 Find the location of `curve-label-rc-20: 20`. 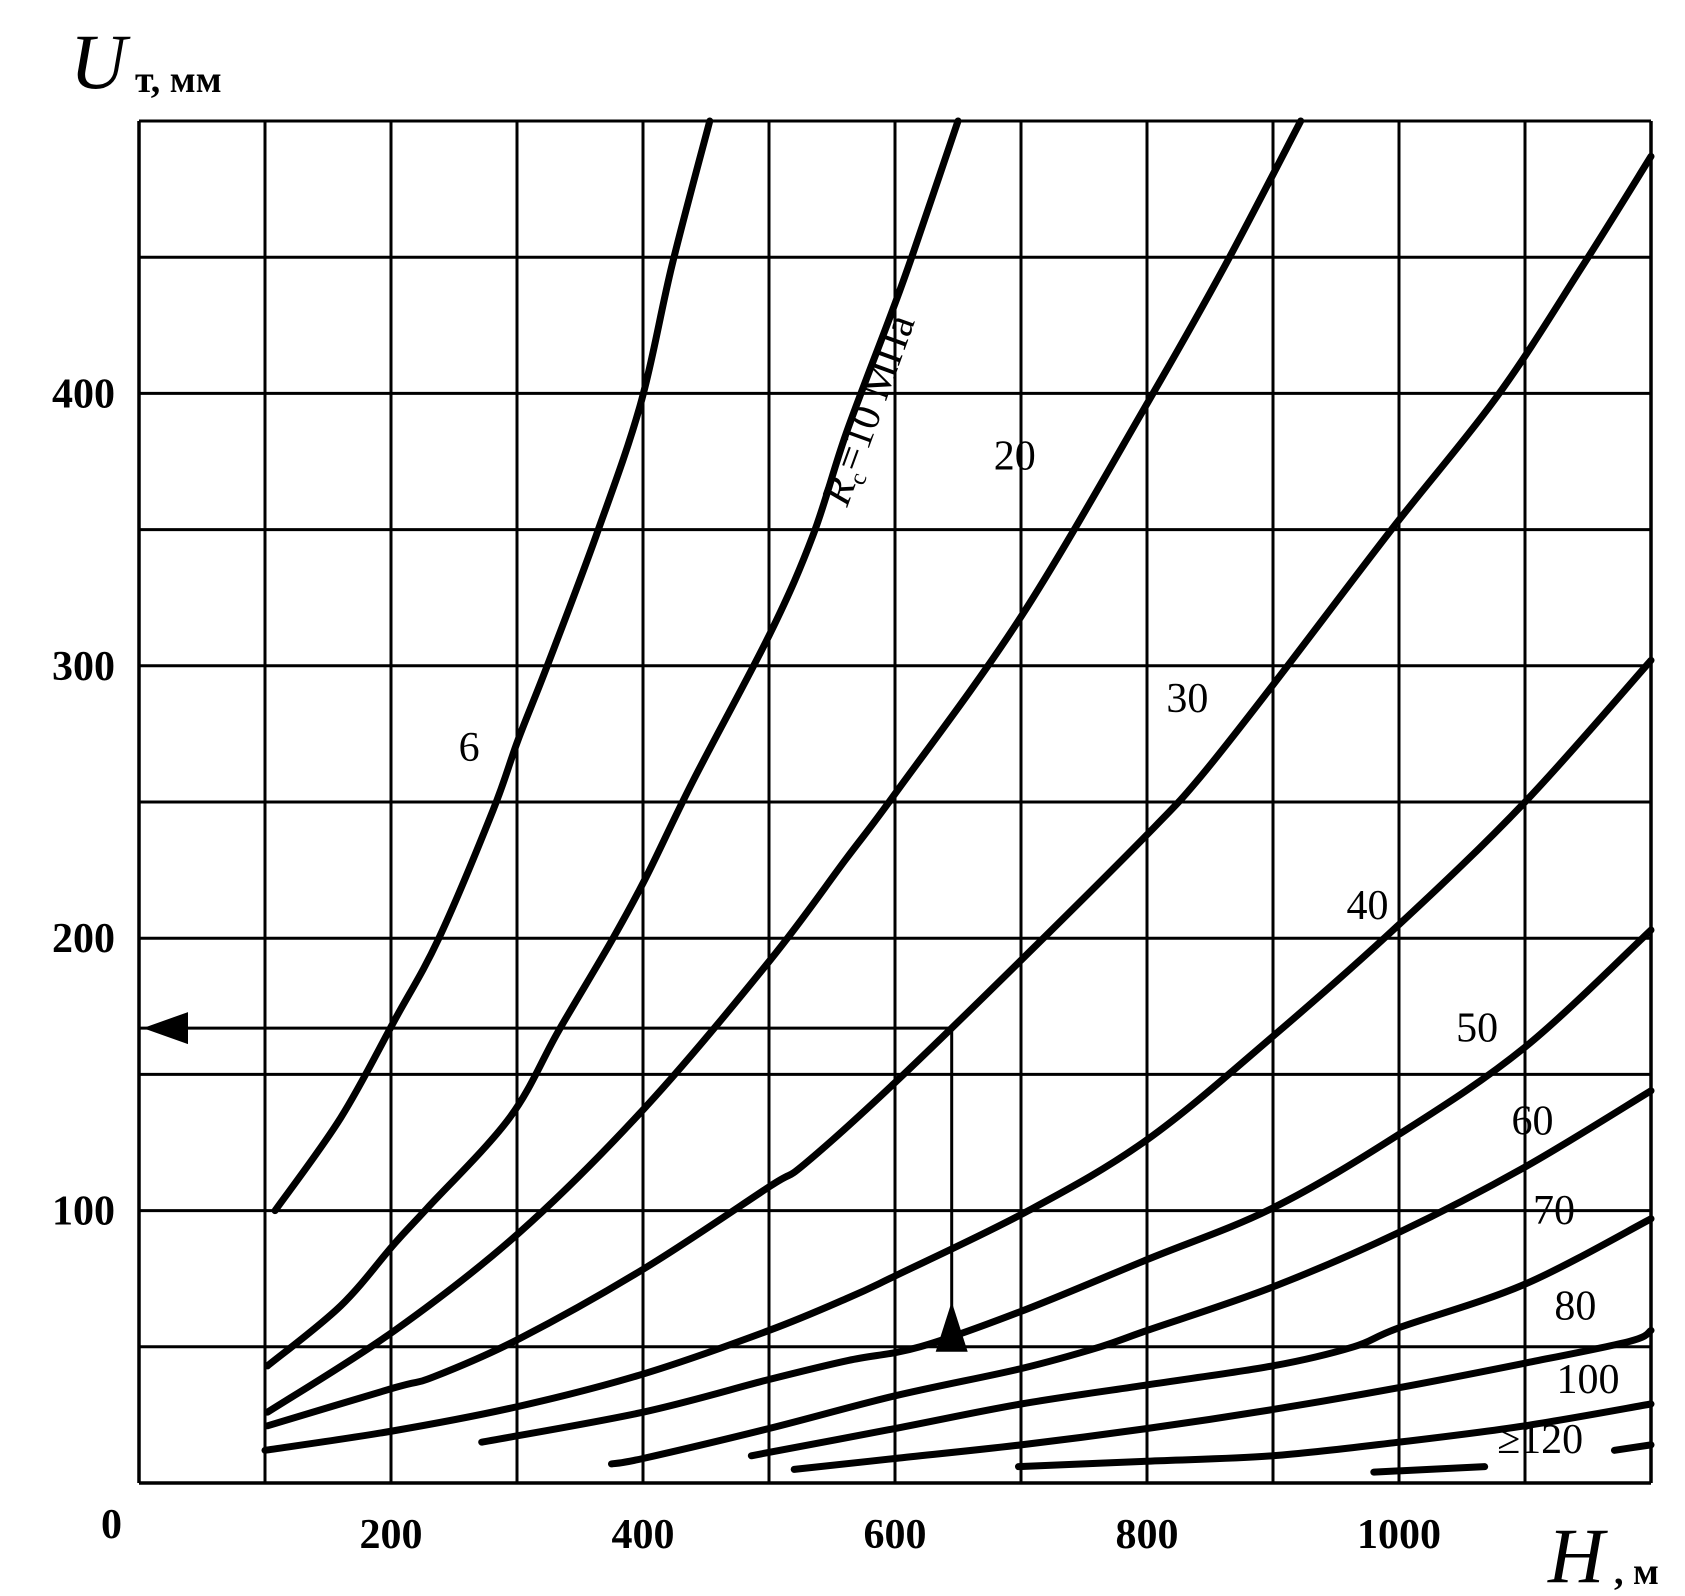

curve-label-rc-20: 20 is located at coordinates (1015, 457).